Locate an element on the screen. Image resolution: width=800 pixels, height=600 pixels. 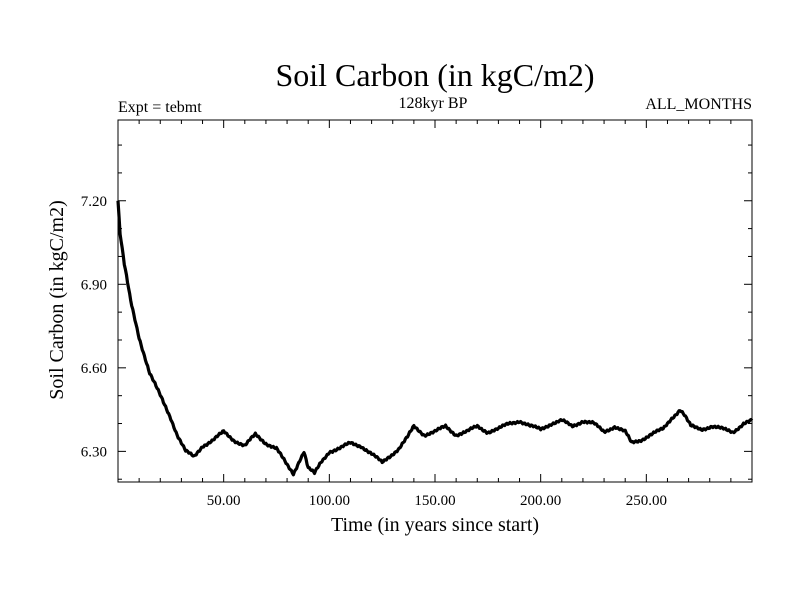
chart-title: Soil Carbon (in kgC/m2) is located at coordinates (434, 75).